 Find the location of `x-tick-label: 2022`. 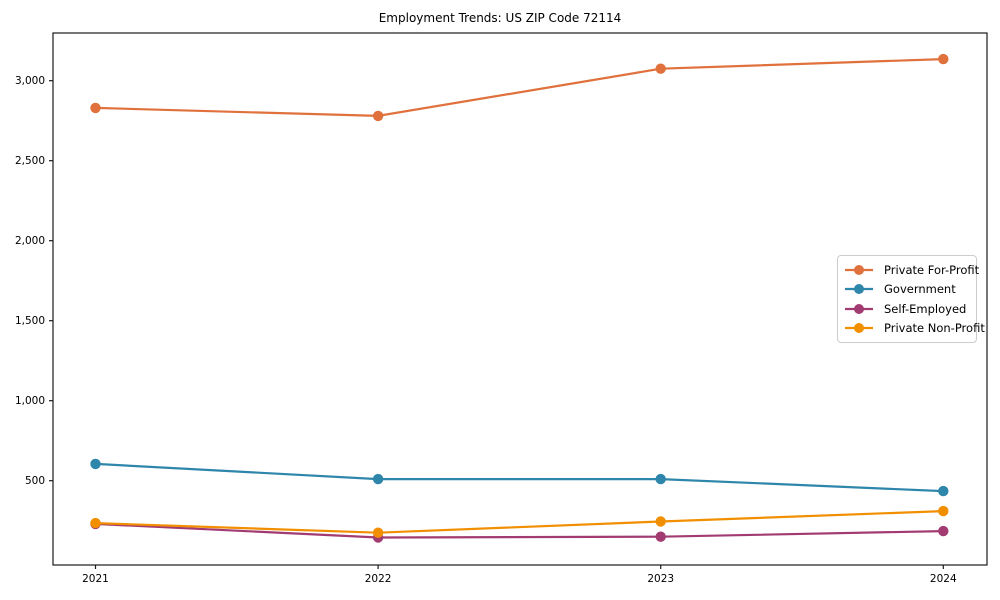

x-tick-label: 2022 is located at coordinates (378, 579).